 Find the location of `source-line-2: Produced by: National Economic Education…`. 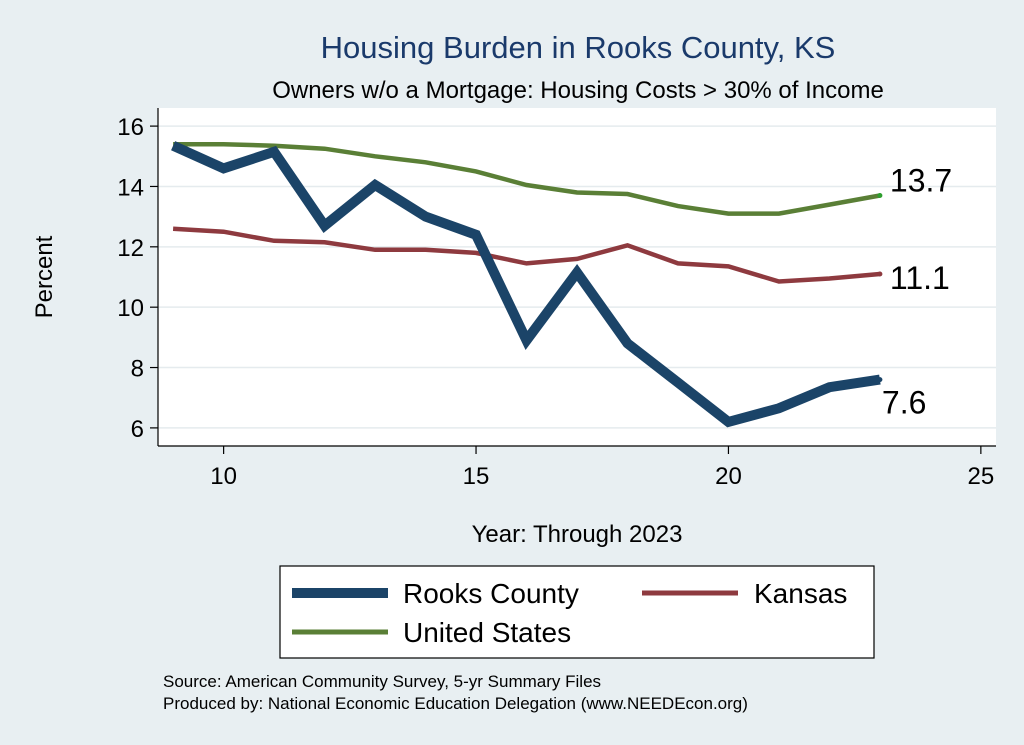

source-line-2: Produced by: National Economic Education… is located at coordinates (455, 703).